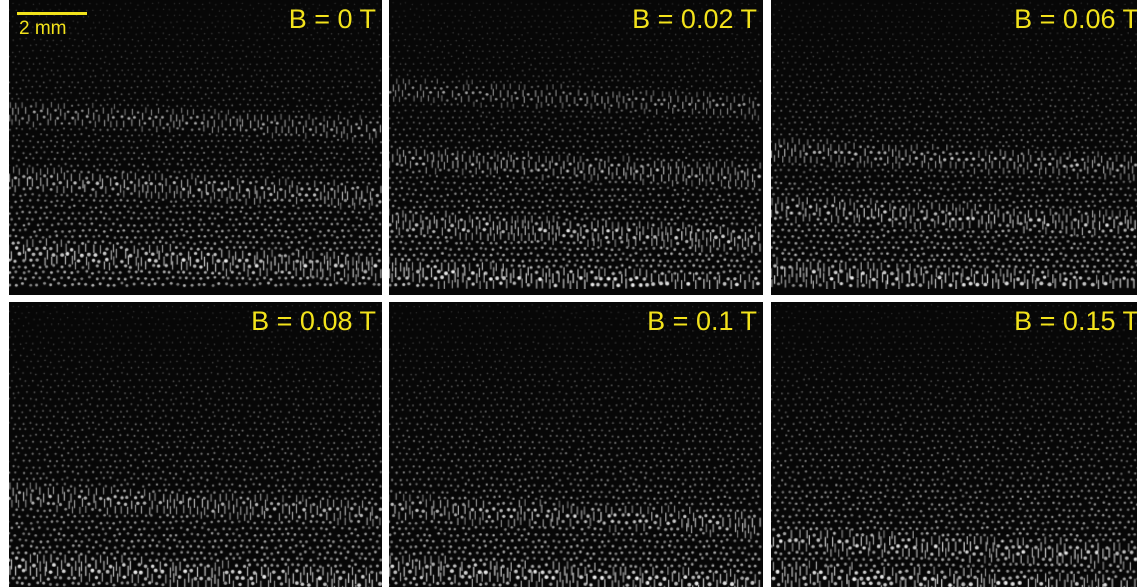  What do you see at coordinates (1075, 19) in the screenshot?
I see `panel-label: B = 0.06 T` at bounding box center [1075, 19].